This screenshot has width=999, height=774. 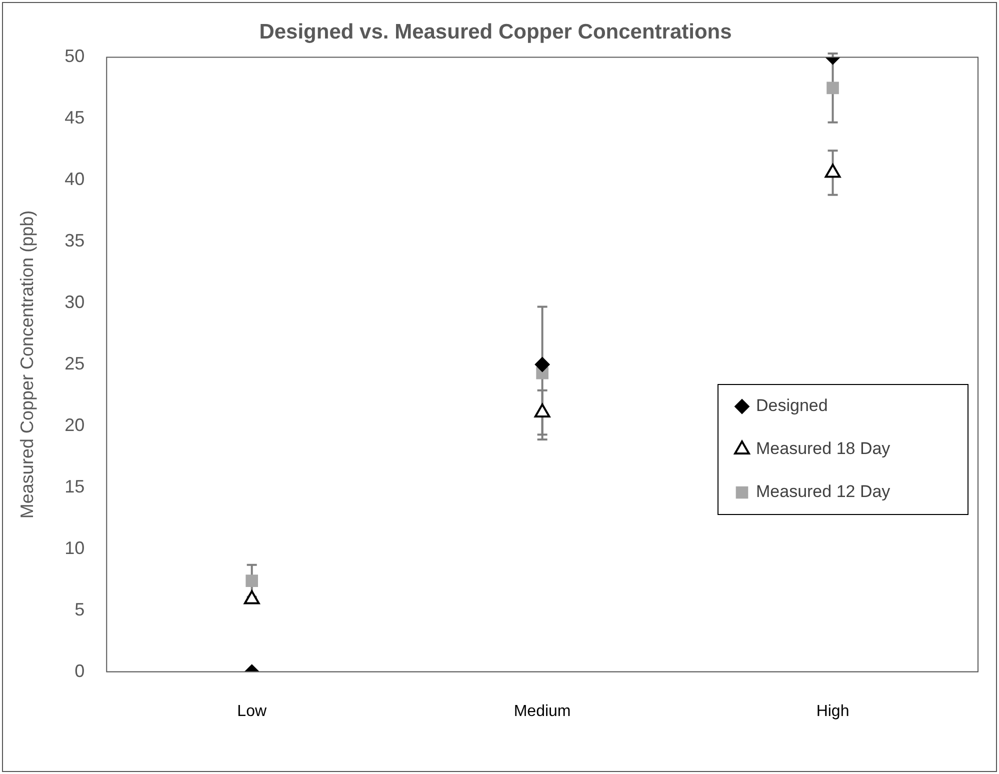 I want to click on x-tick-label: High, so click(x=833, y=711).